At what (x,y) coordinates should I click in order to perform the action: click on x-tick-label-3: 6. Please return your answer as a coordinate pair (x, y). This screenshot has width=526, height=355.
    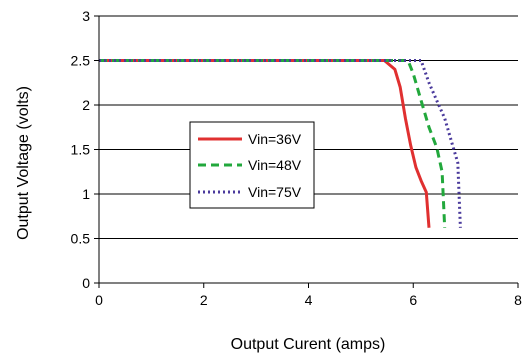
    Looking at the image, I should click on (413, 300).